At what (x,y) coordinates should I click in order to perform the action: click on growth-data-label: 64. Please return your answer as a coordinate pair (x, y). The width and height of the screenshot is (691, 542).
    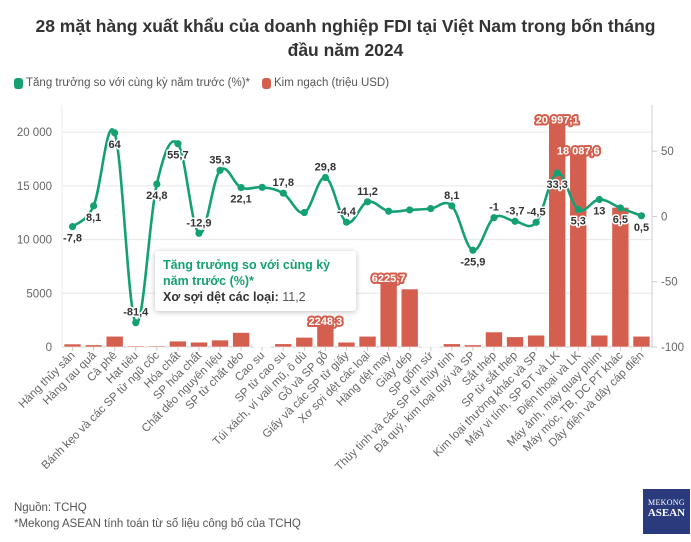
    Looking at the image, I should click on (115, 145).